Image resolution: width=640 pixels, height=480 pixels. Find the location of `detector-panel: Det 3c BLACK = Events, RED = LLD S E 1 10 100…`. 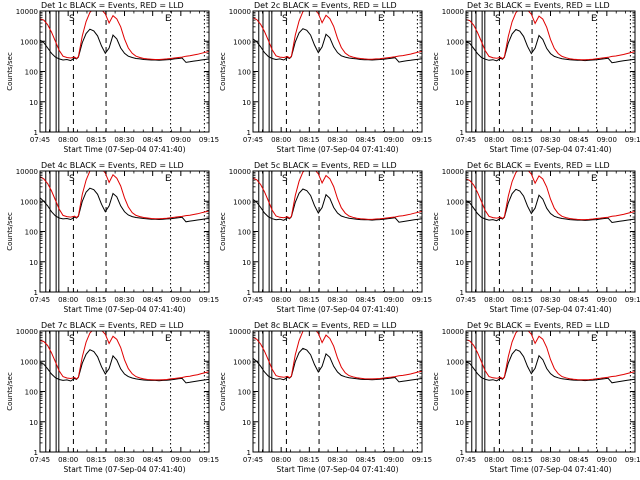

detector-panel: Det 3c BLACK = Events, RED = LLD S E 1 10 100… is located at coordinates (536, 77).